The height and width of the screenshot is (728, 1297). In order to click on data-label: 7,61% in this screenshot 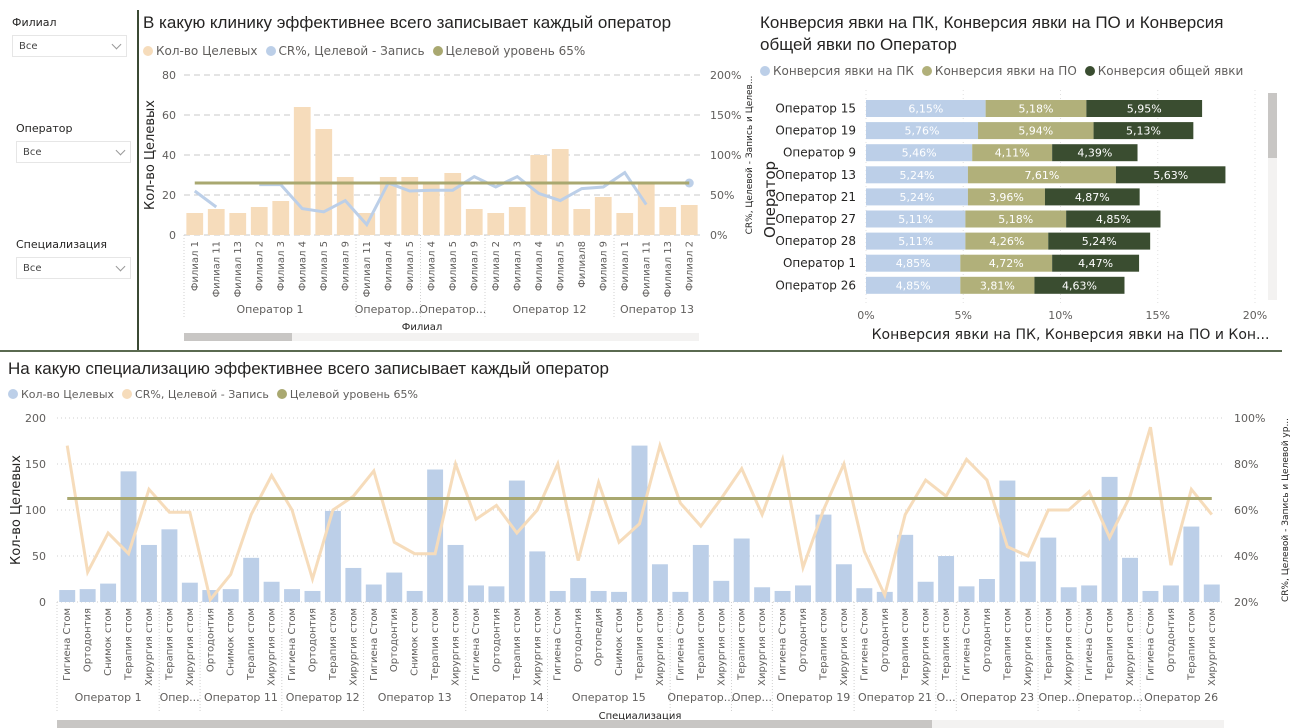, I will do `click(1041, 175)`.